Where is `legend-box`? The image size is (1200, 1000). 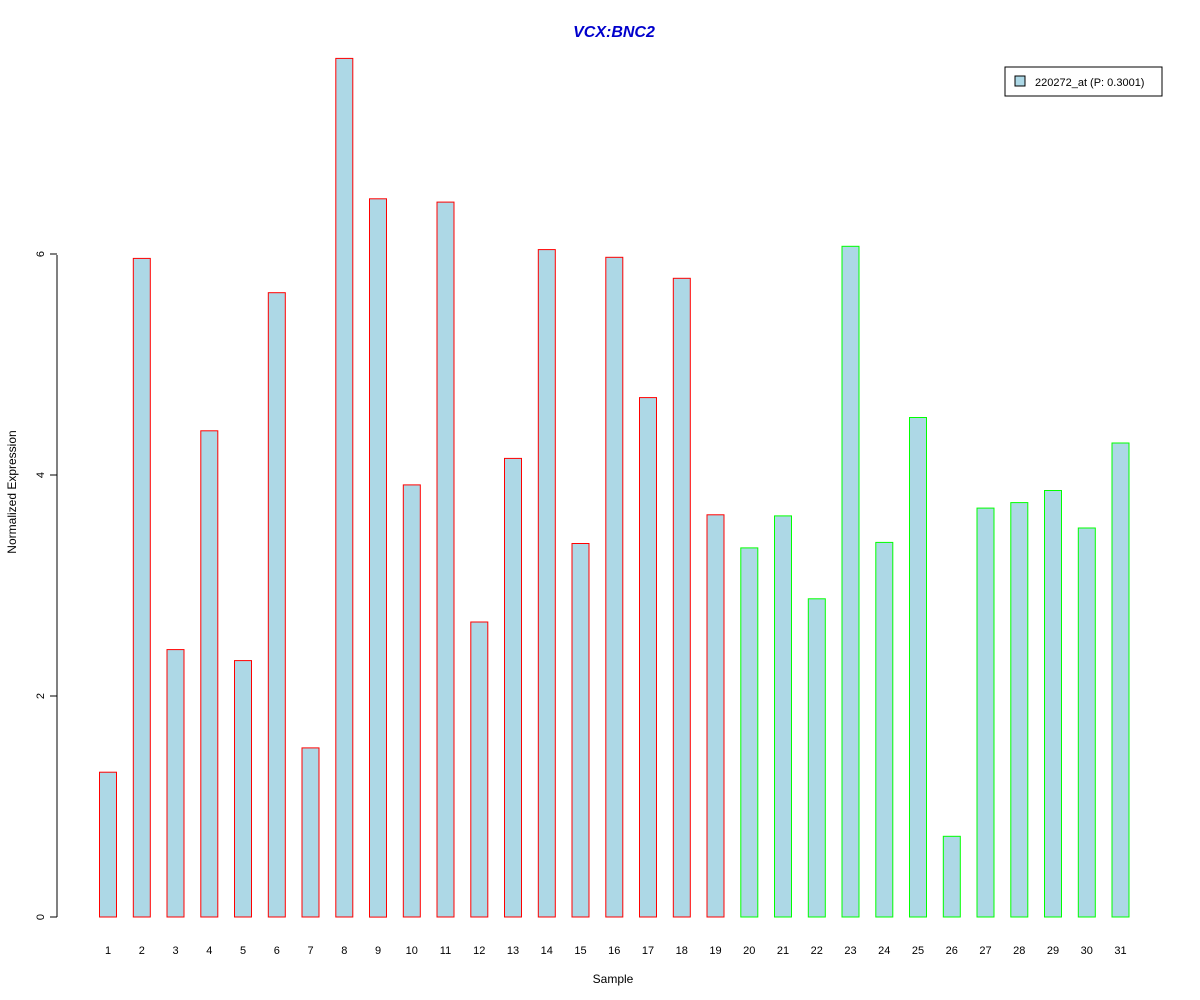
legend-box is located at coordinates (1083, 81).